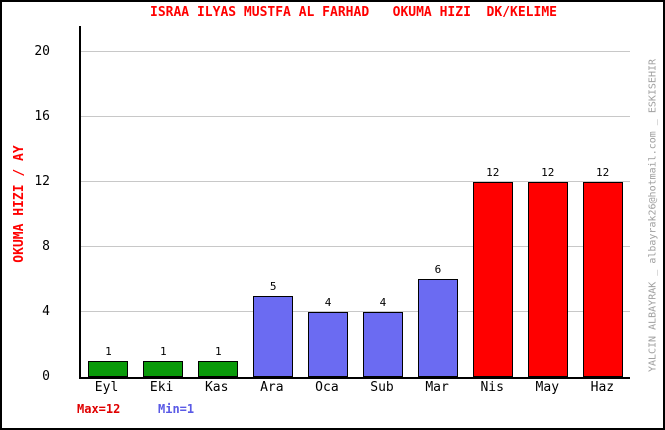 Image resolution: width=665 pixels, height=430 pixels. What do you see at coordinates (382, 387) in the screenshot?
I see `x-category-label-sub: Sub` at bounding box center [382, 387].